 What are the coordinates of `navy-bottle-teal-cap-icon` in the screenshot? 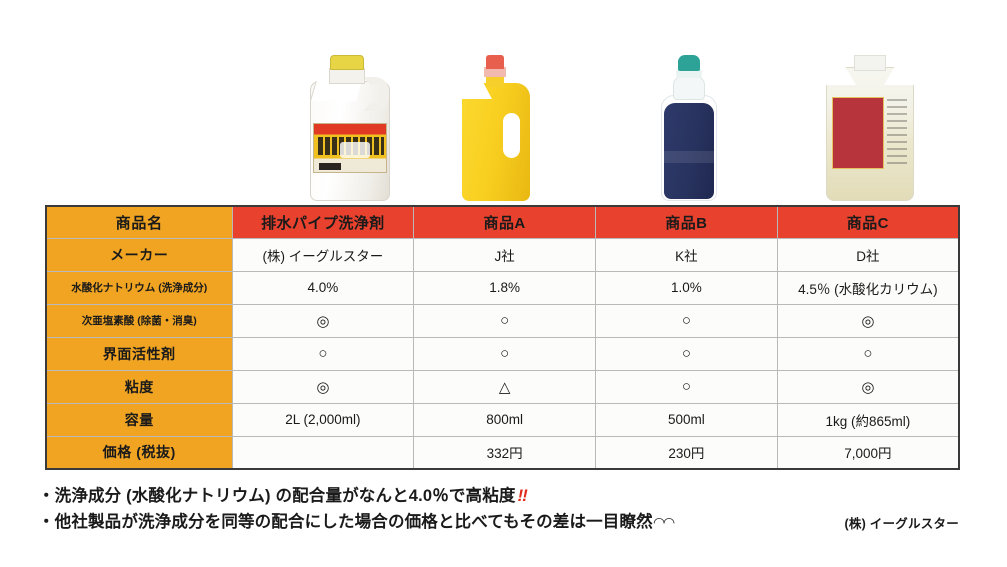 It's located at (689, 128).